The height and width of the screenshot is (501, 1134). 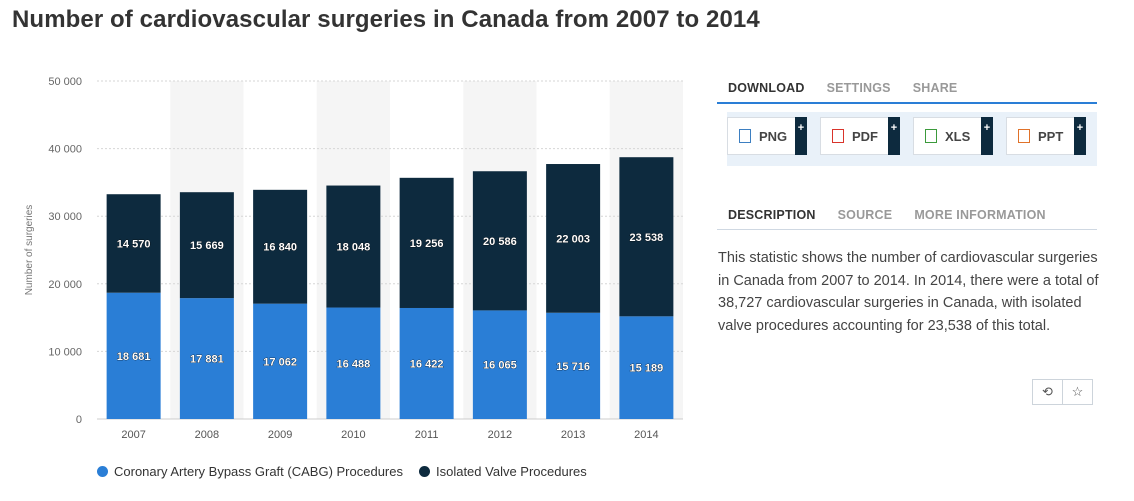 I want to click on bar-value-label: 14 570, so click(x=134, y=244).